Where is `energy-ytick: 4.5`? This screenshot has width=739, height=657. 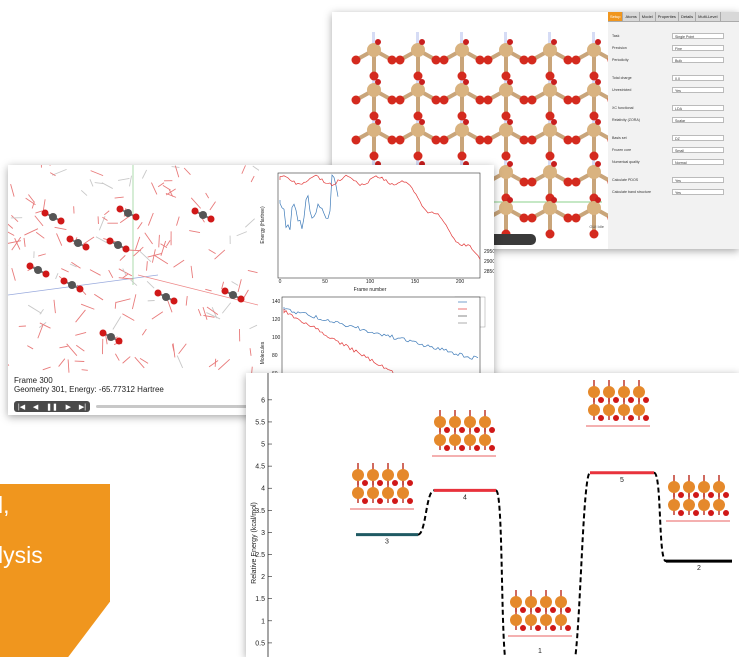 energy-ytick: 4.5 is located at coordinates (260, 467).